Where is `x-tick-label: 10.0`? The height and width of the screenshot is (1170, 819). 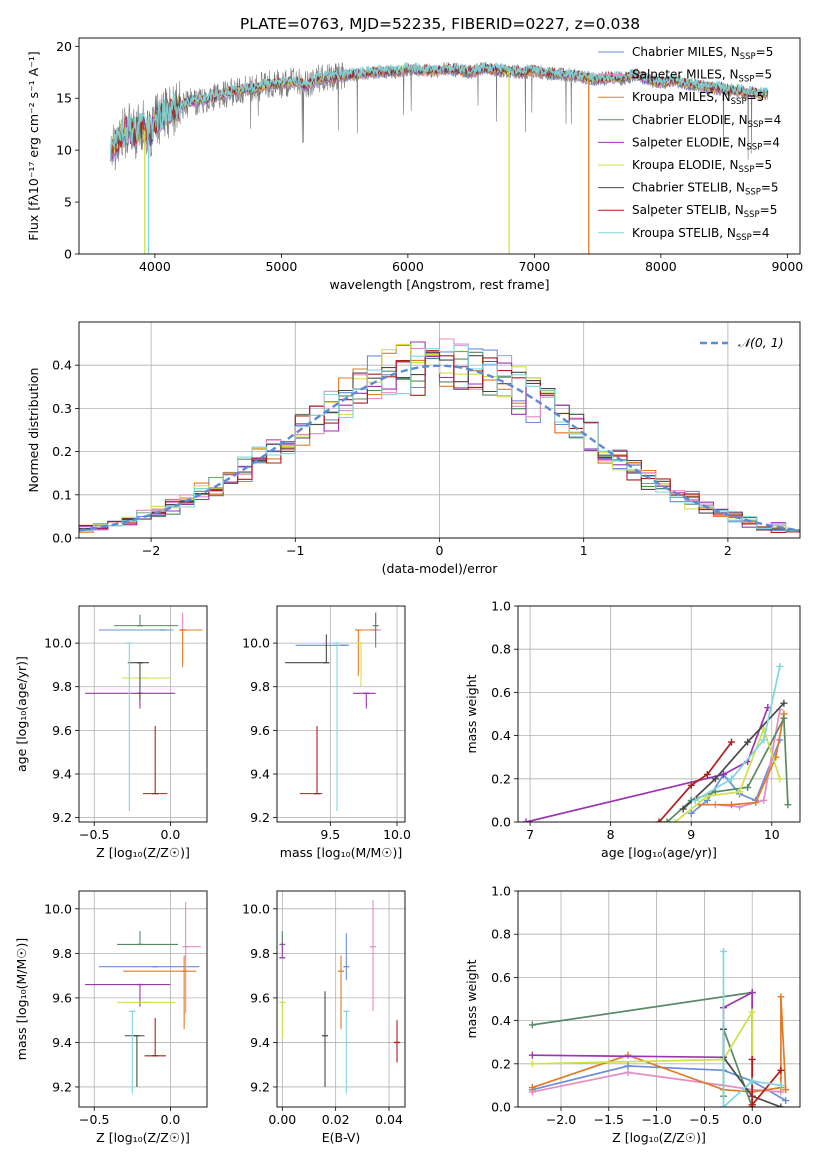 x-tick-label: 10.0 is located at coordinates (397, 834).